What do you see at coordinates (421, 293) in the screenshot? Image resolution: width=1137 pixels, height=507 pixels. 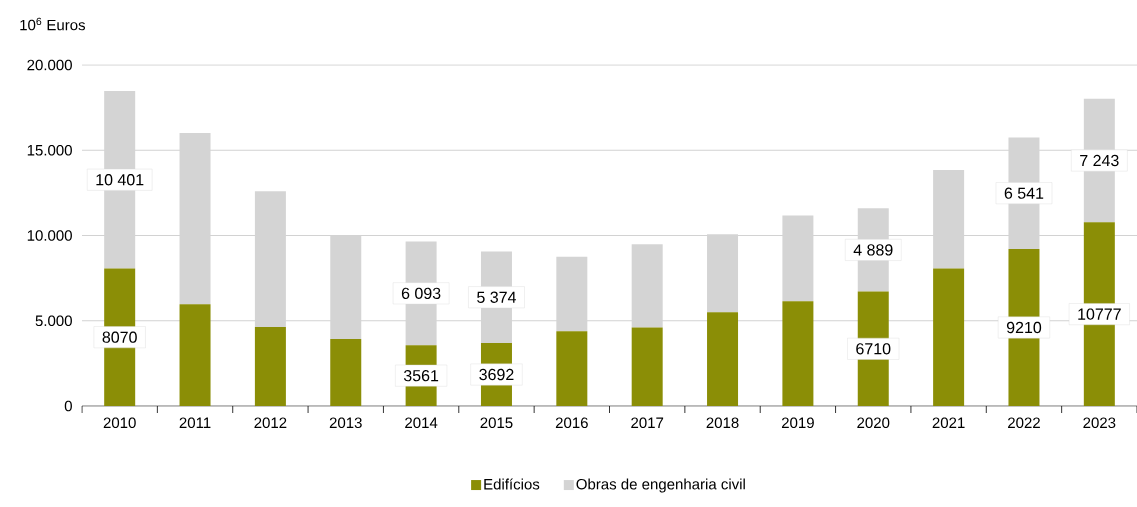 I see `data-label: 6 093` at bounding box center [421, 293].